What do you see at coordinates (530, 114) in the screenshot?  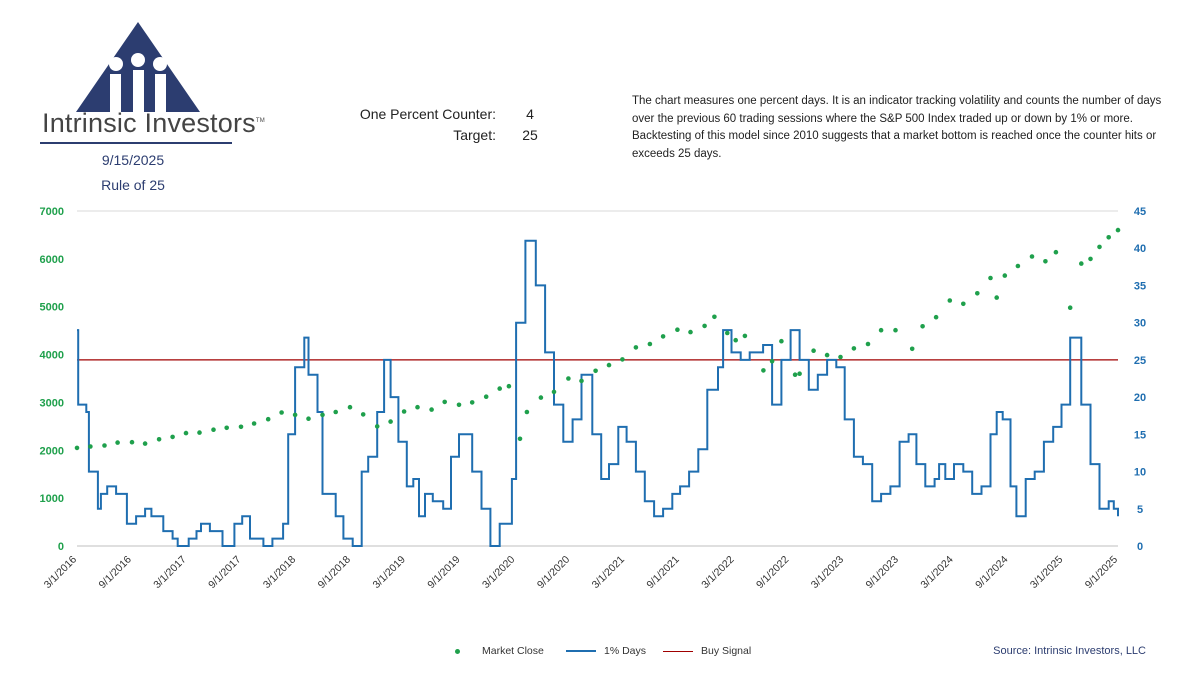 I see `counter-value: 4` at bounding box center [530, 114].